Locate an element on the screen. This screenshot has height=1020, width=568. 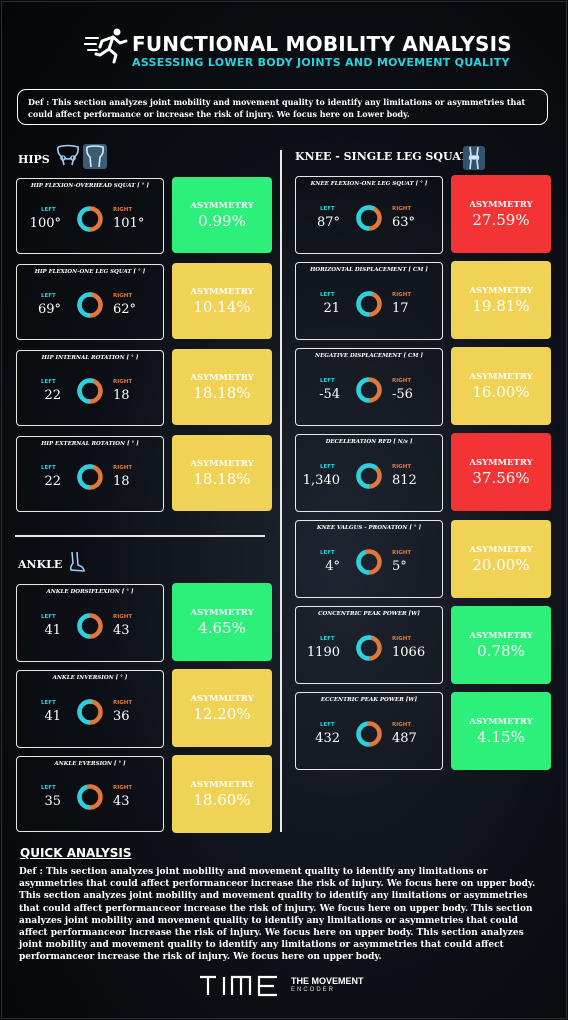
ankle-metric-card: ANKLE INVERSION [ ° ] LEFT 41 RIGHT 36 is located at coordinates (90, 709).